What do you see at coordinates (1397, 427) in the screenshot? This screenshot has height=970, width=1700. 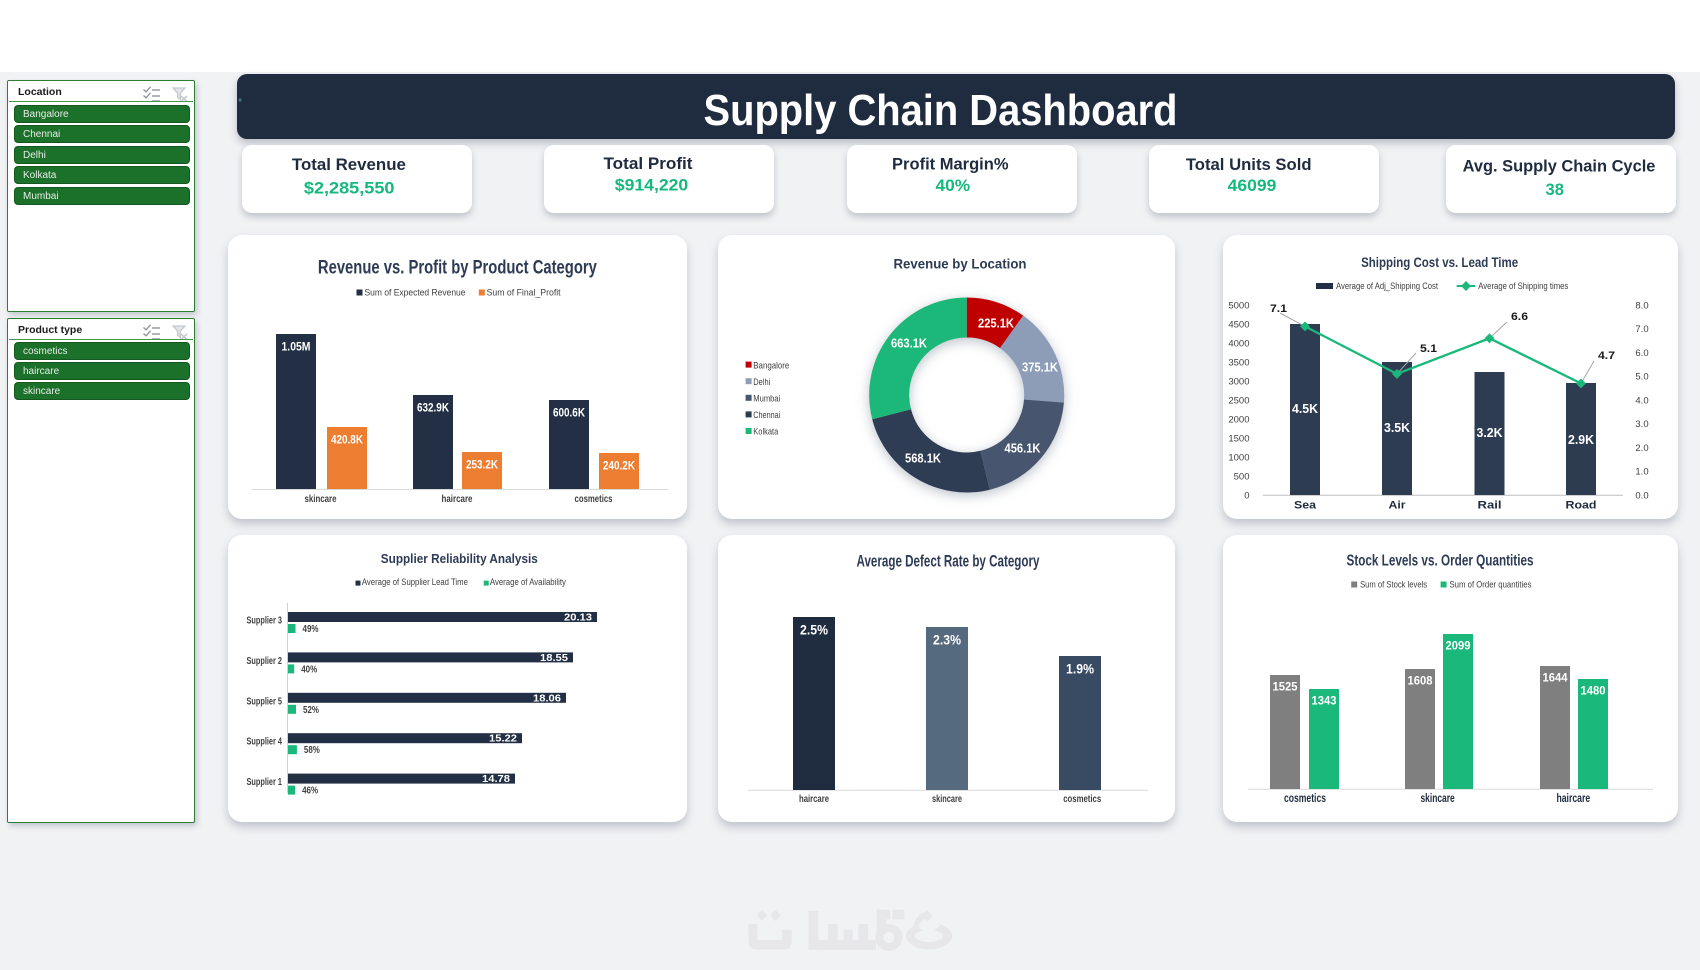 I see `svg-text: 3.5K` at bounding box center [1397, 427].